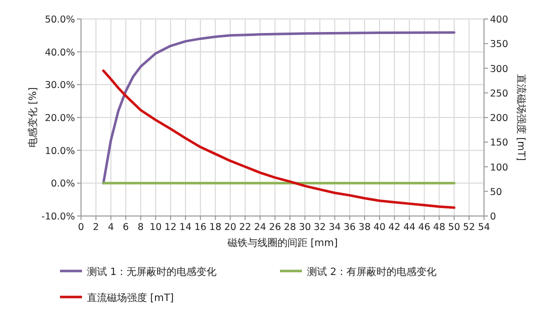 This screenshot has width=550, height=322. What do you see at coordinates (185, 227) in the screenshot?
I see `x-tick-label: 14` at bounding box center [185, 227].